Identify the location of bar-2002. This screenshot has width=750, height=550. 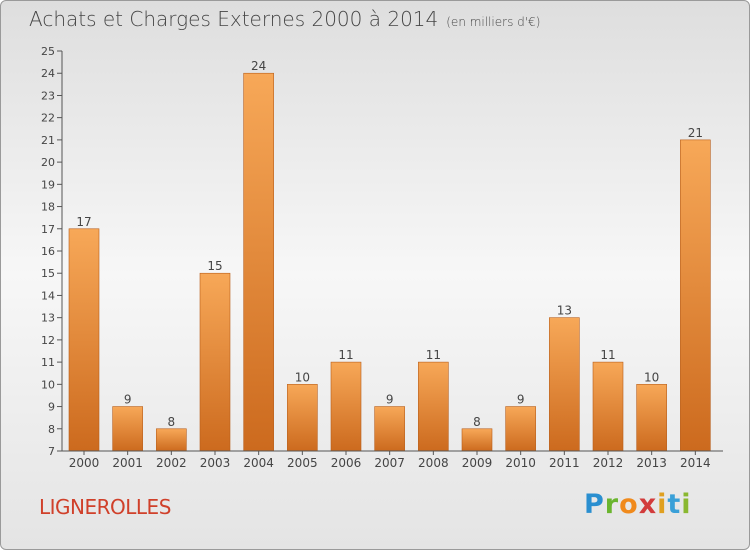
(171, 440).